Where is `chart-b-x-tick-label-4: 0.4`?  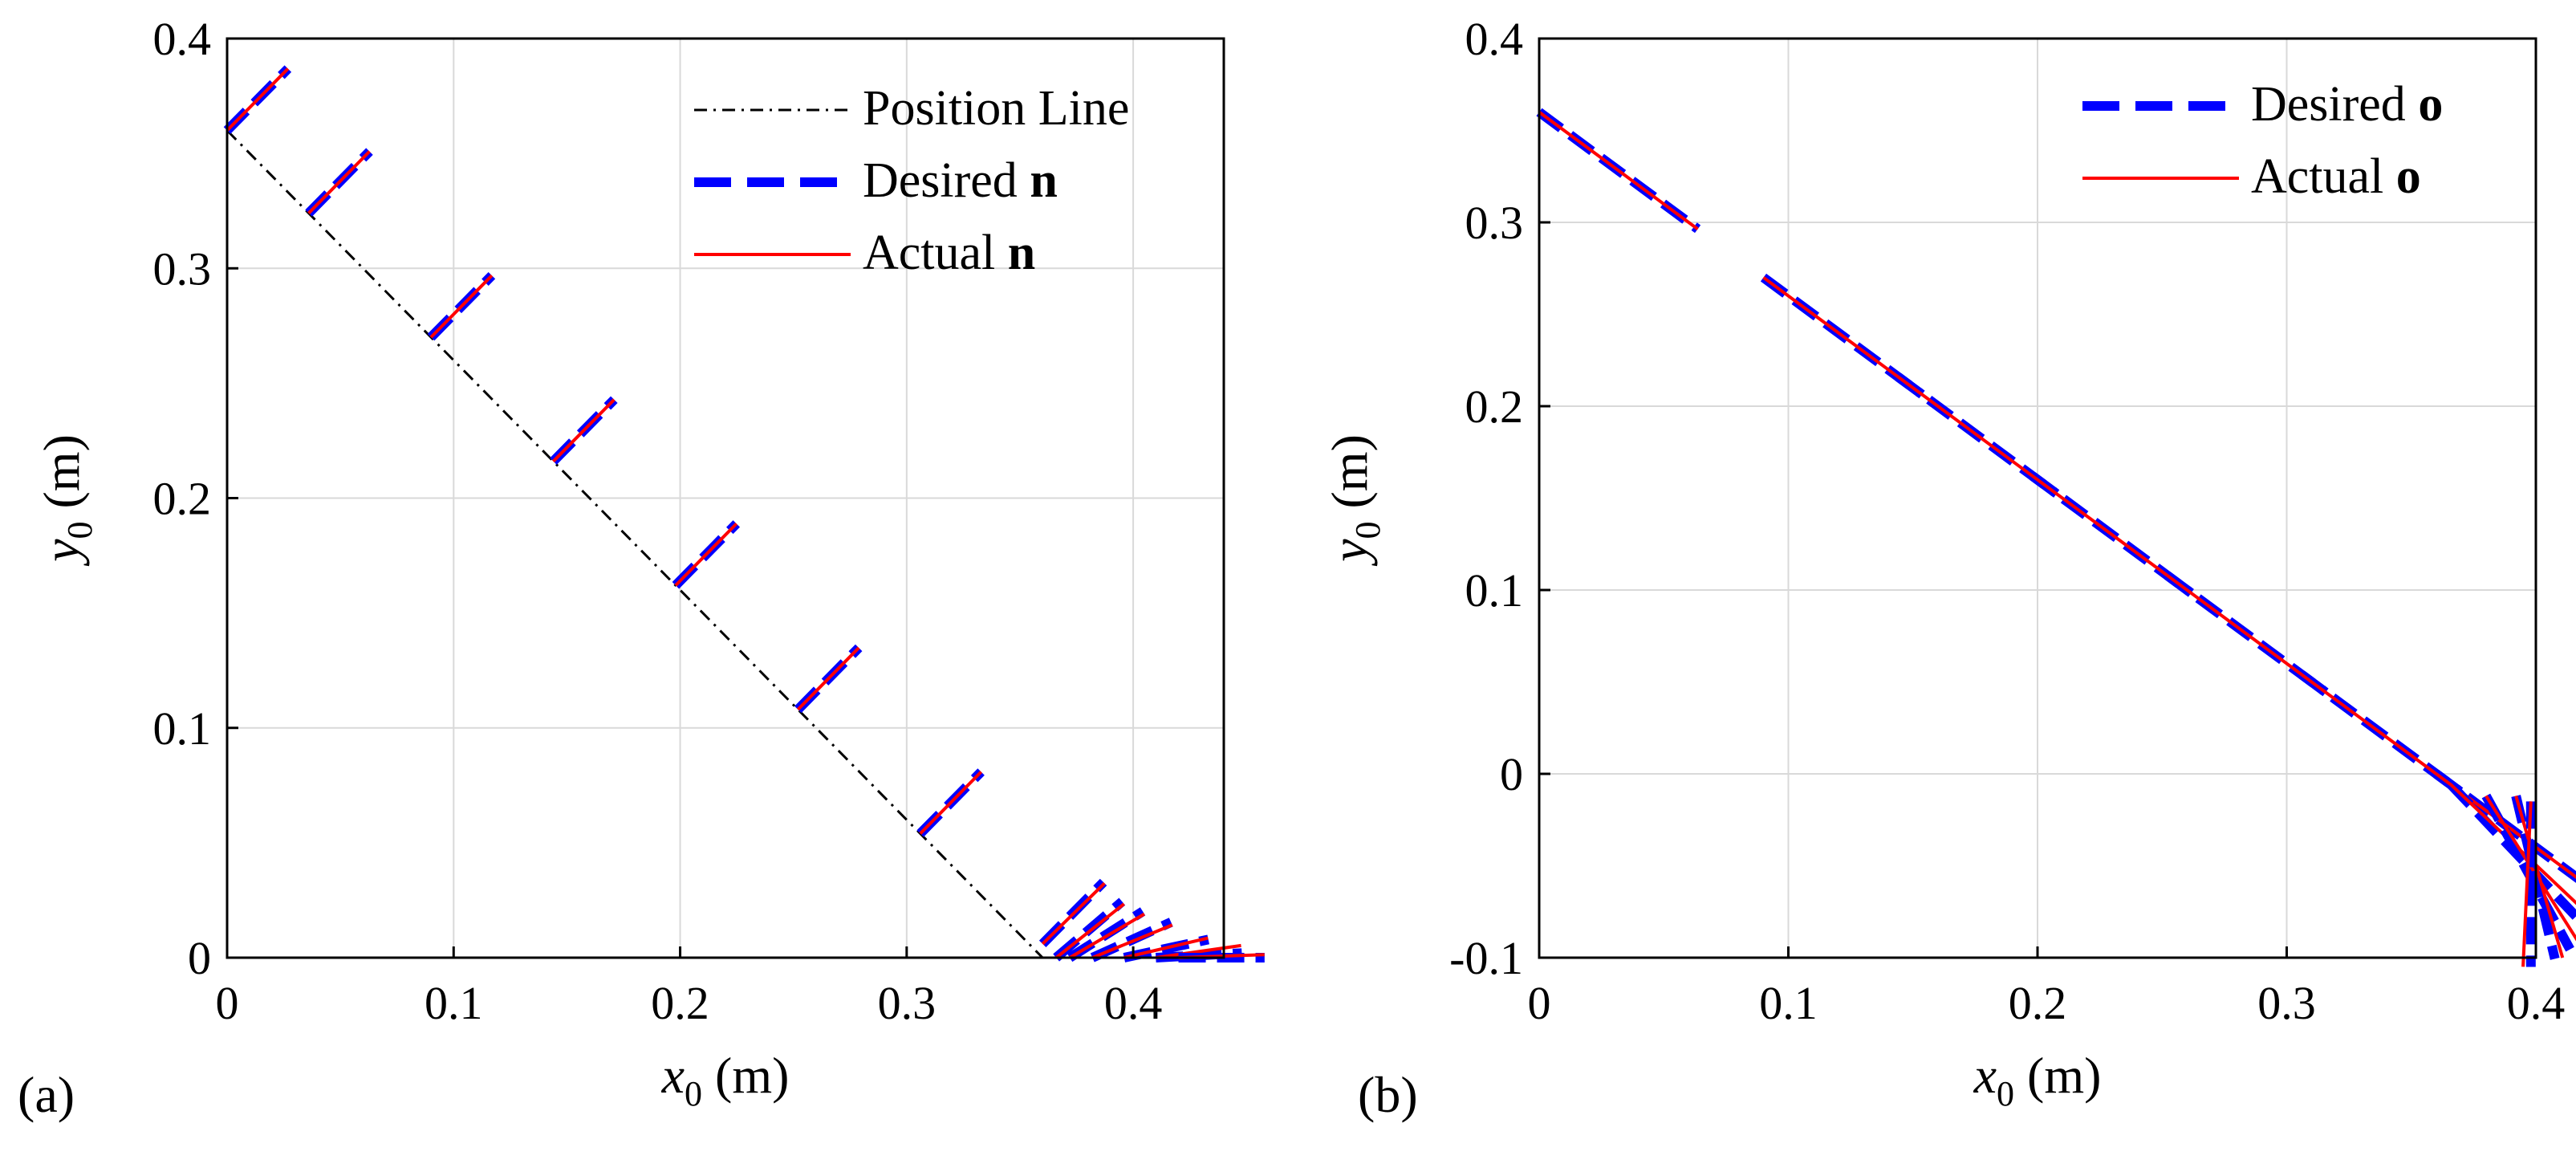
chart-b-x-tick-label-4: 0.4 is located at coordinates (2537, 1003).